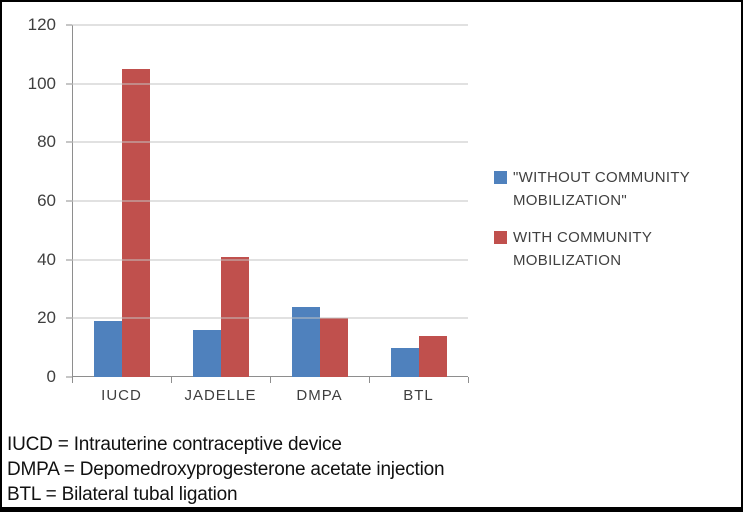  Describe the element at coordinates (220, 395) in the screenshot. I see `x-category-label-jadelle: JADELLE` at that location.